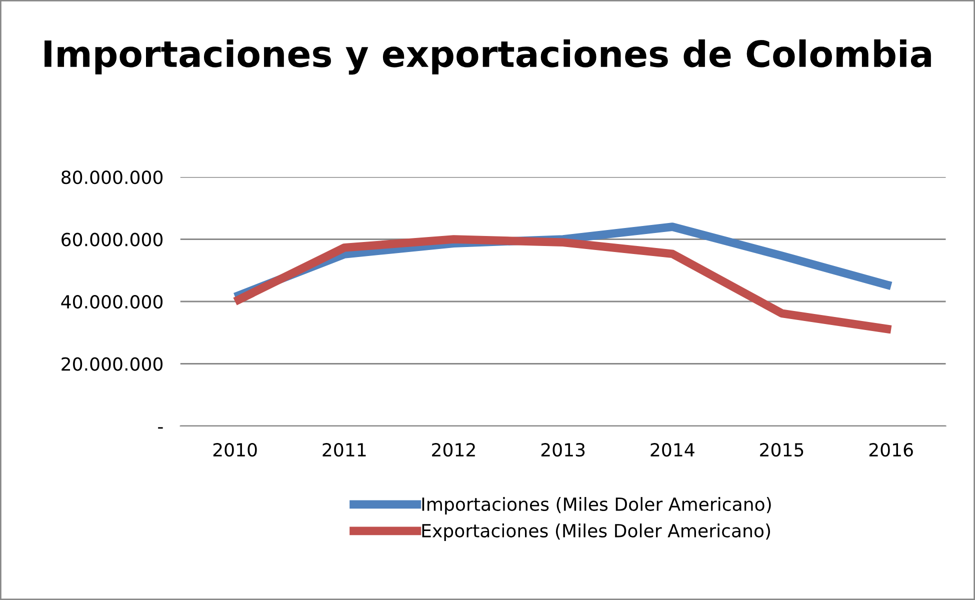 Image resolution: width=975 pixels, height=600 pixels. Describe the element at coordinates (112, 301) in the screenshot. I see `y-tick-label: 40.000.000` at that location.